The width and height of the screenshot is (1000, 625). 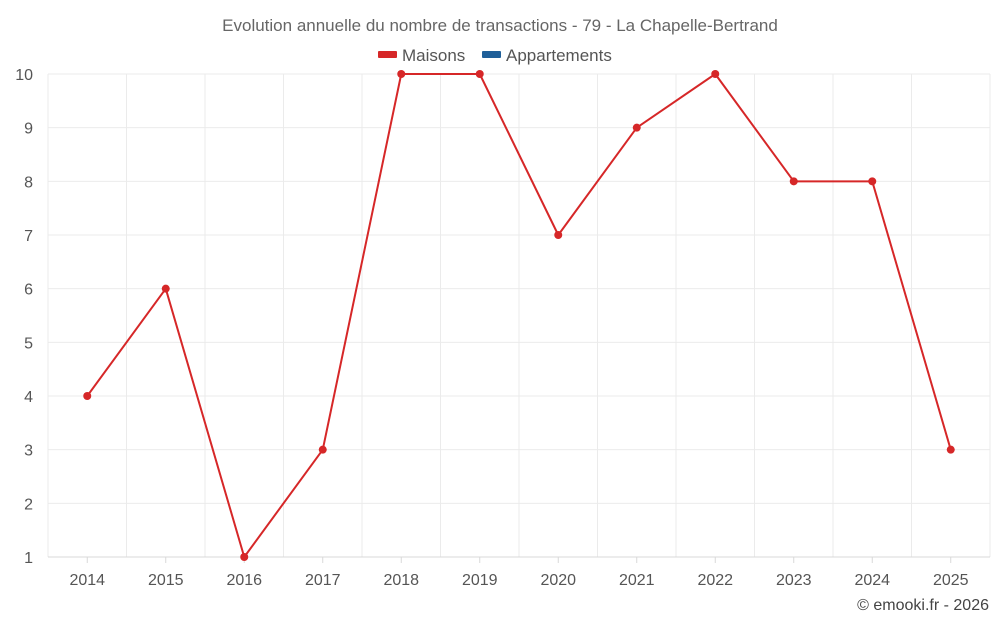 What do you see at coordinates (401, 580) in the screenshot?
I see `x-tick-label: 2018` at bounding box center [401, 580].